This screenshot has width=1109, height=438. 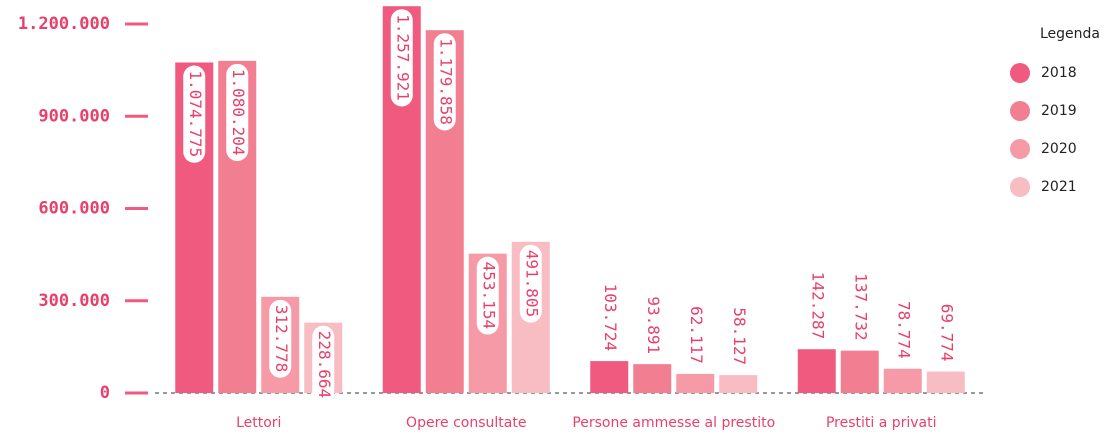 What do you see at coordinates (946, 333) in the screenshot?
I see `value-label: 69.774` at bounding box center [946, 333].